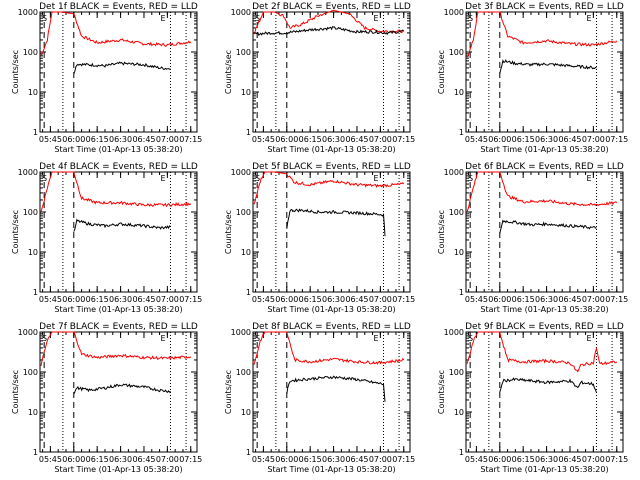 Image resolution: width=640 pixels, height=480 pixels. Describe the element at coordinates (118, 327) in the screenshot. I see `chart-title: Det 7f BLACK = Events, RED = LLD` at that location.